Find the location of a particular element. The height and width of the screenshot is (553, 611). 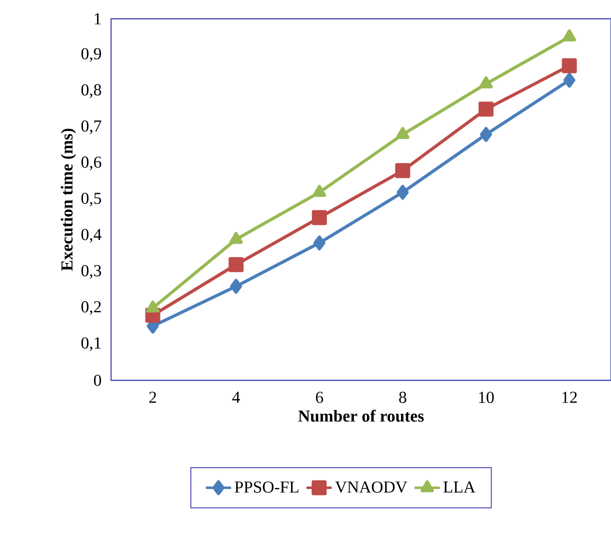

y-tick-label: 0,7 is located at coordinates (91, 127).